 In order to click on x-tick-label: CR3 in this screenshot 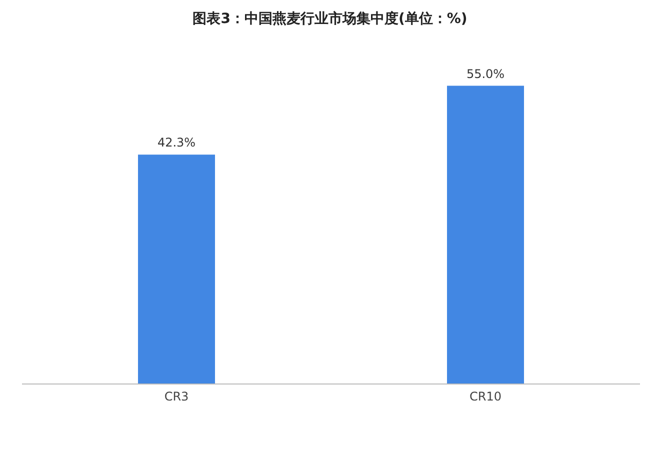, I will do `click(176, 397)`.